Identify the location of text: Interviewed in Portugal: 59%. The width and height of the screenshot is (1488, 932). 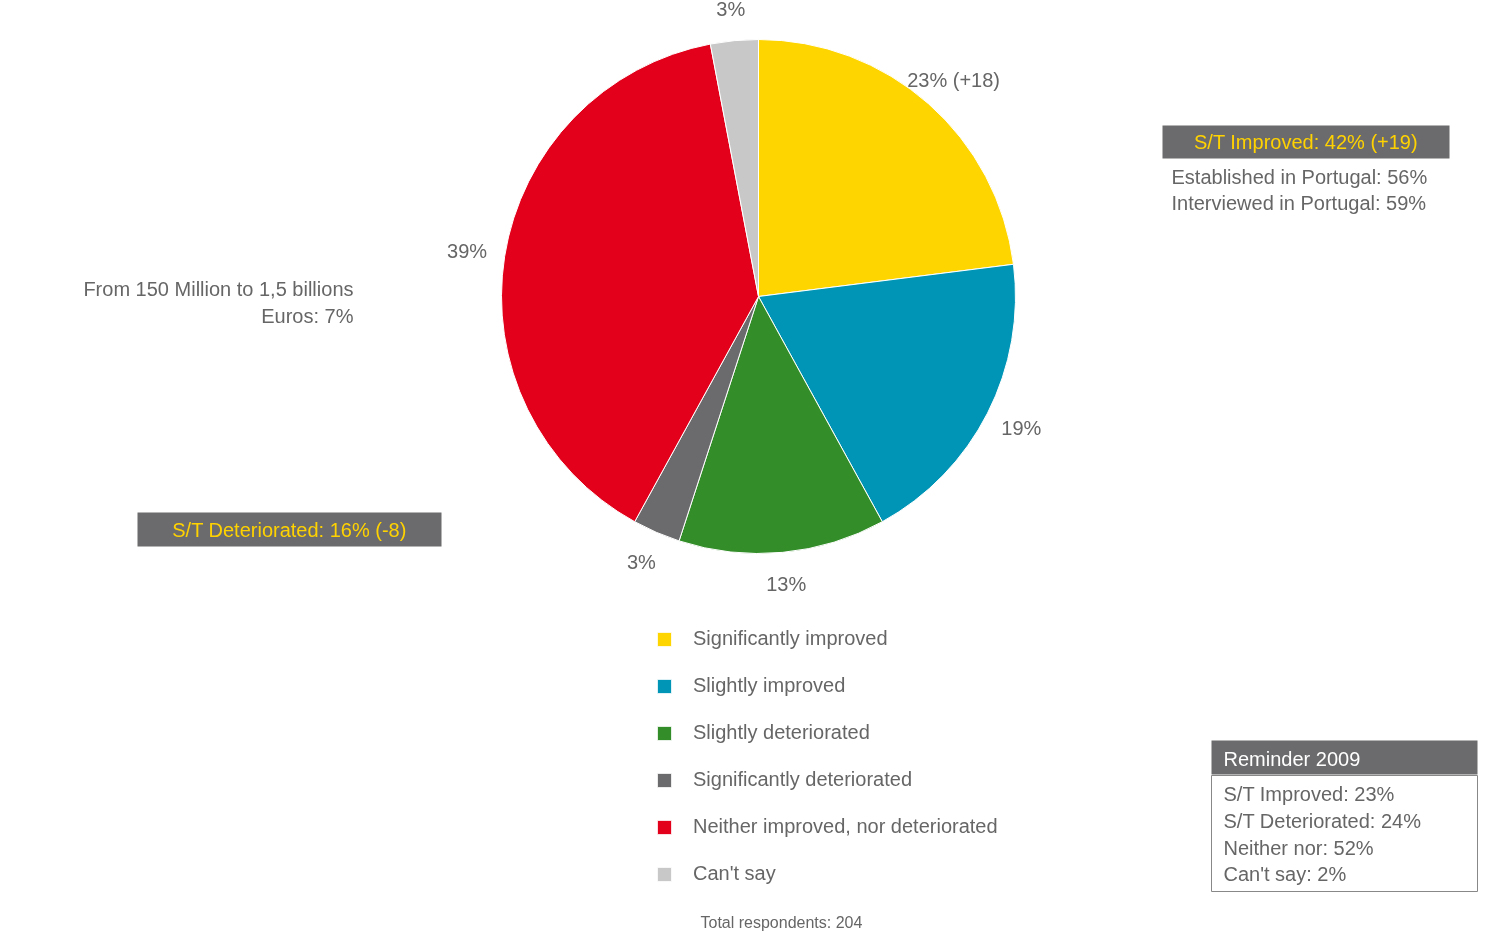
(1299, 202).